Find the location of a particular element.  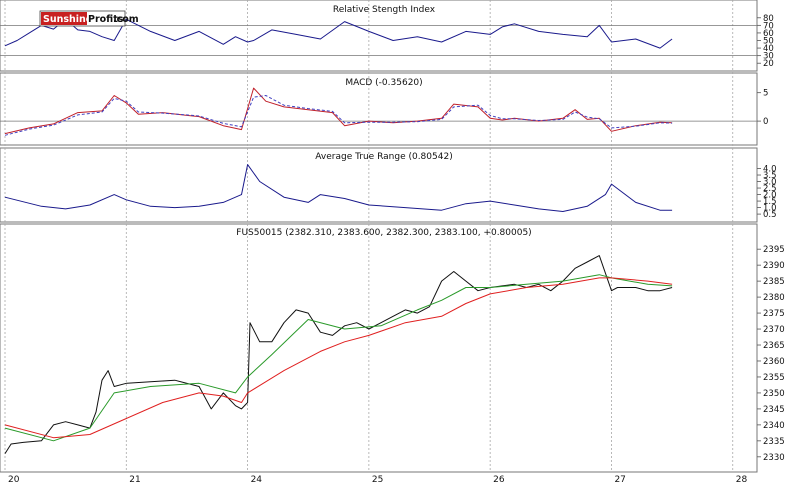

price-y-tick-label: 2375 is located at coordinates (774, 314).